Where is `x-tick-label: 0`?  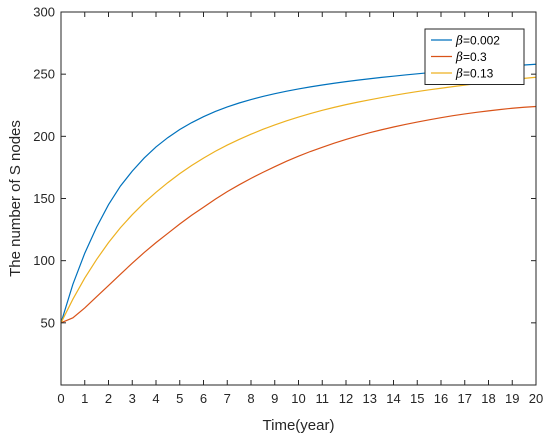 x-tick-label: 0 is located at coordinates (60, 398).